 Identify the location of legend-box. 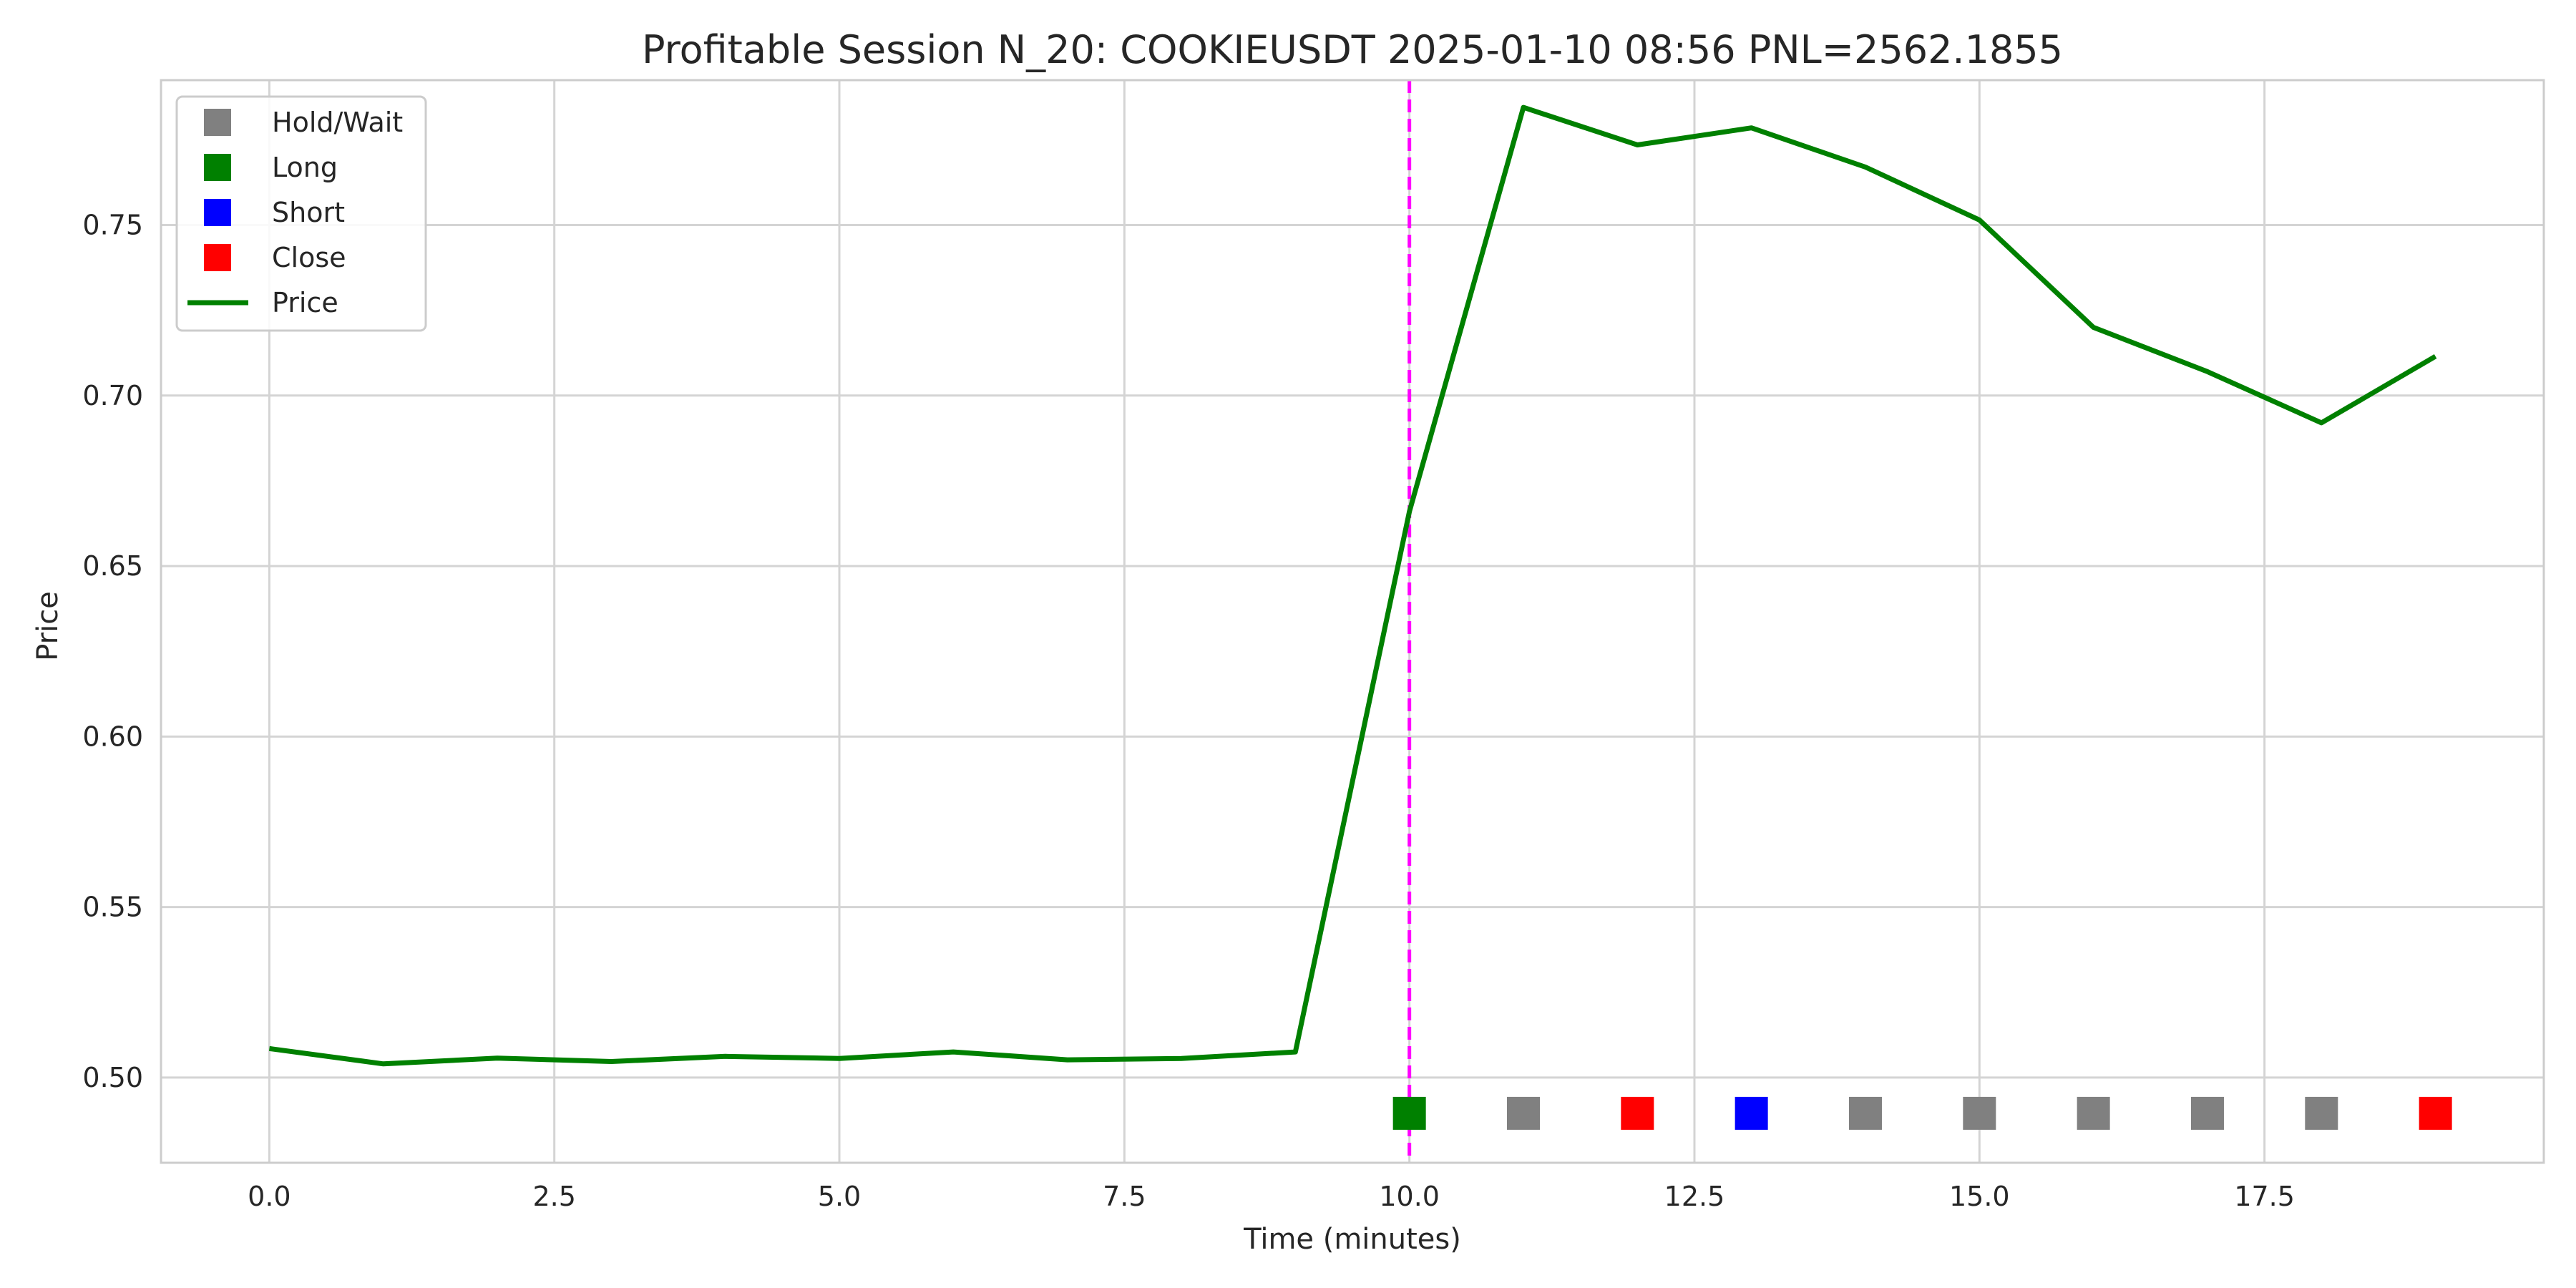
(301, 213).